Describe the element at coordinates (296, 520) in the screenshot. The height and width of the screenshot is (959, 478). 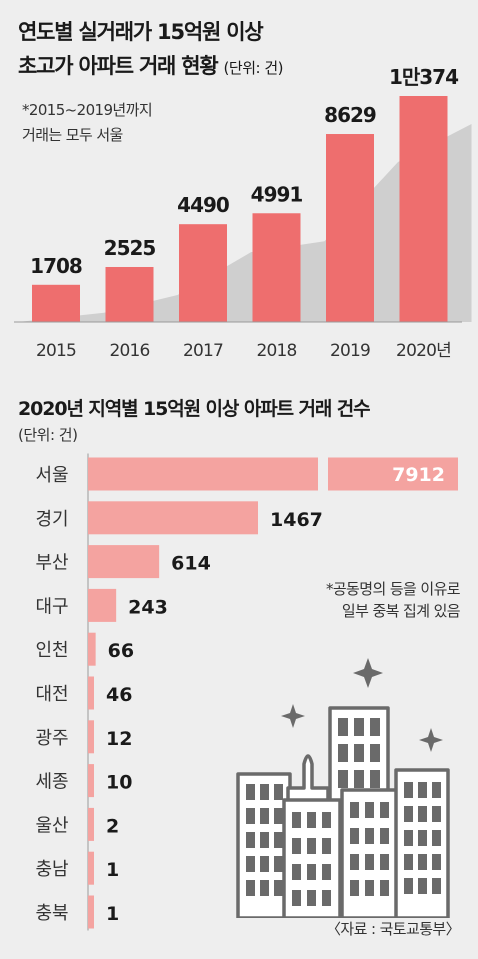
I see `region-value-label: 1467` at that location.